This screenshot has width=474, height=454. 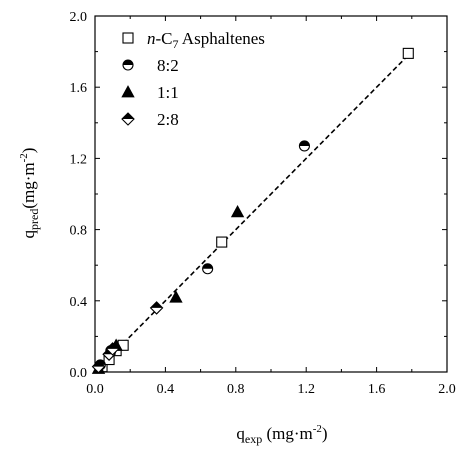 I want to click on legend-label: 2:8, so click(x=168, y=119).